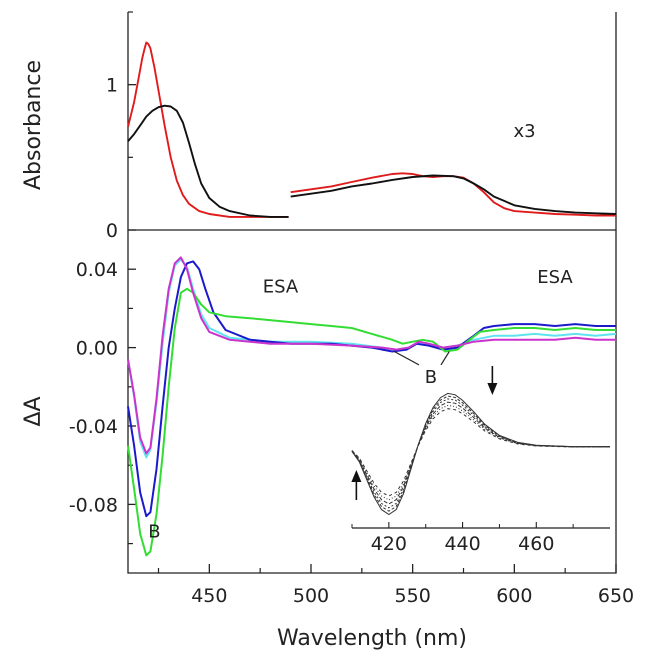 This screenshot has height=659, width=650. I want to click on x-tick-label: 600, so click(514, 596).